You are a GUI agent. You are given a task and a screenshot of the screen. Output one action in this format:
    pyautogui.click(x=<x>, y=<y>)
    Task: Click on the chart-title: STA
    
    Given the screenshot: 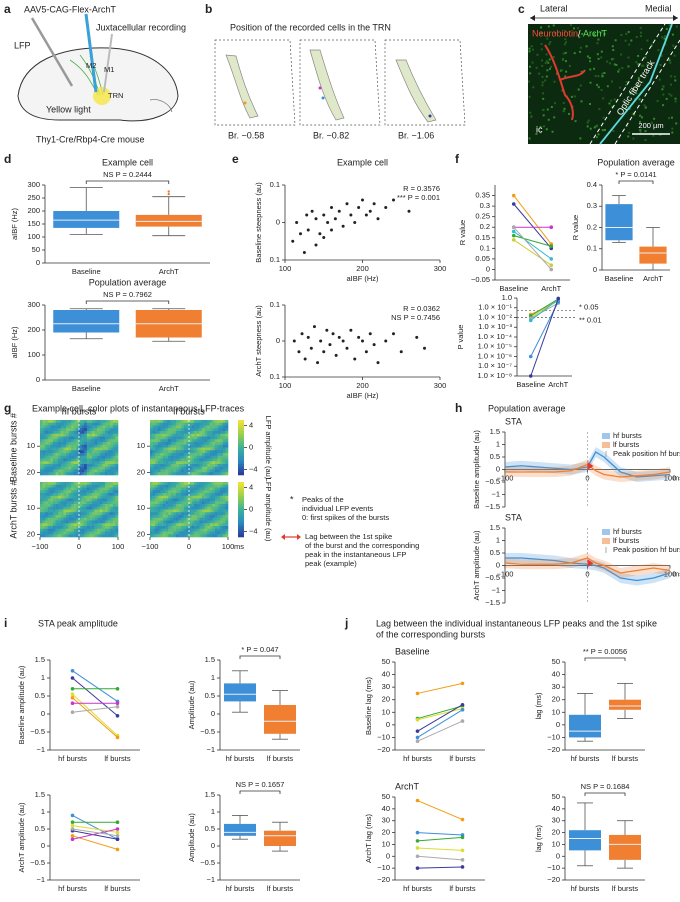 What is the action you would take?
    pyautogui.click(x=513, y=517)
    